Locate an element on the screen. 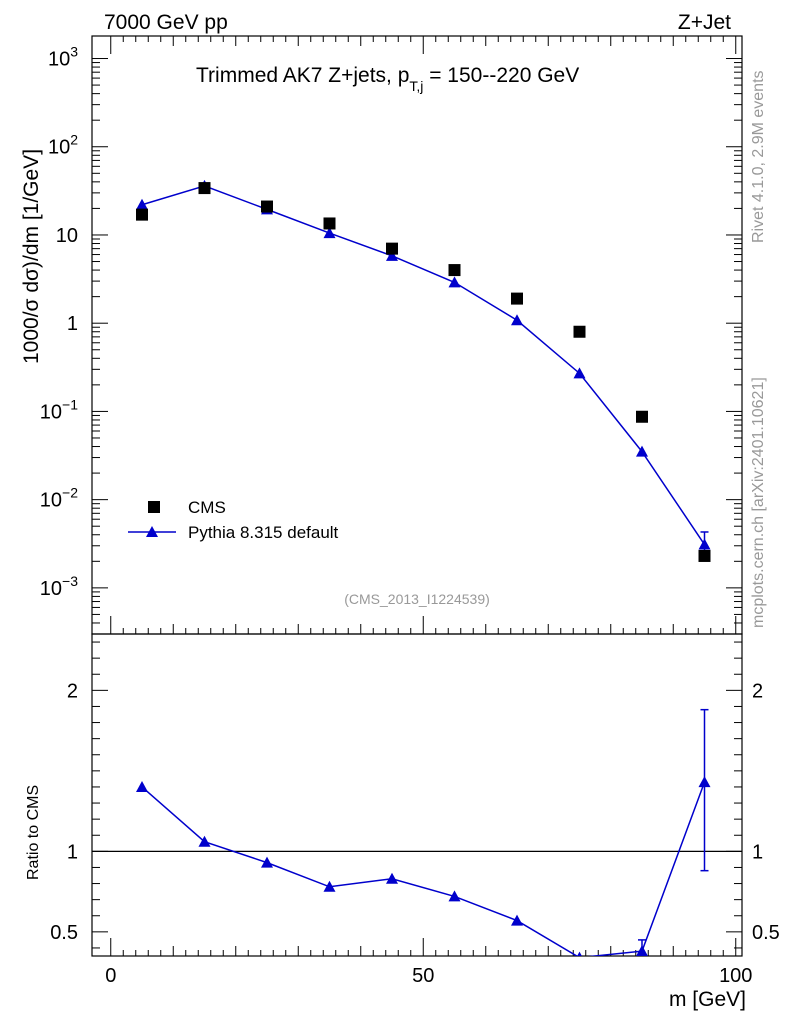 This screenshot has height=1024, width=786. tick-exponent: −3 is located at coordinates (70, 581).